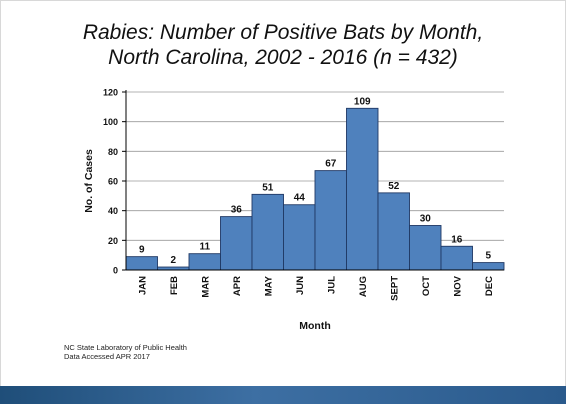  Describe the element at coordinates (394, 186) in the screenshot. I see `data-label: 52` at that location.